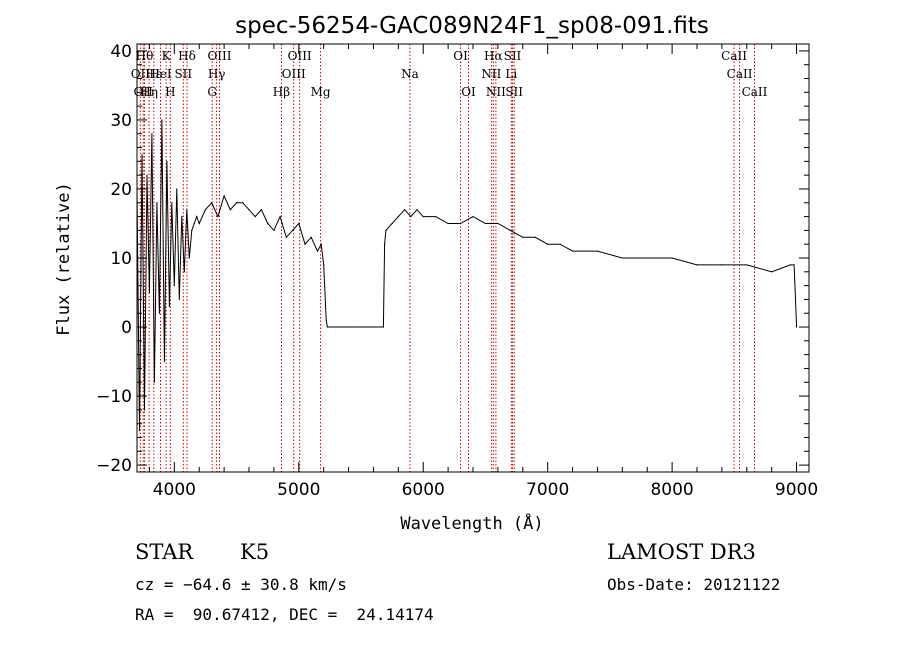 The width and height of the screenshot is (900, 649). I want to click on x-tick-label-1: 5000, so click(298, 490).